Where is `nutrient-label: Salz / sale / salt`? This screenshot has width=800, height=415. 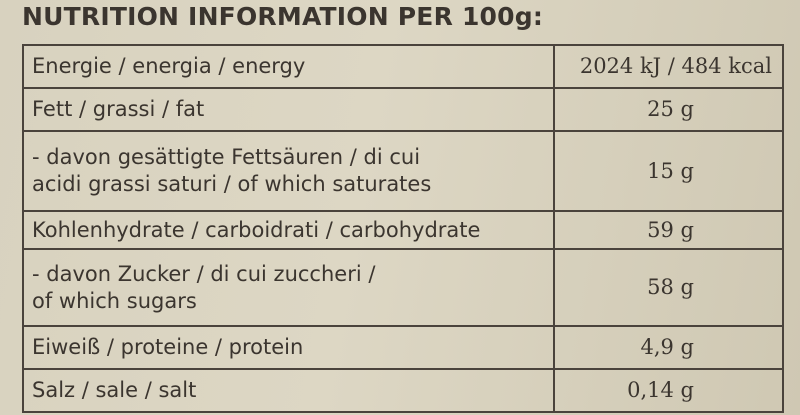
nutrient-label: Salz / sale / salt is located at coordinates (114, 390).